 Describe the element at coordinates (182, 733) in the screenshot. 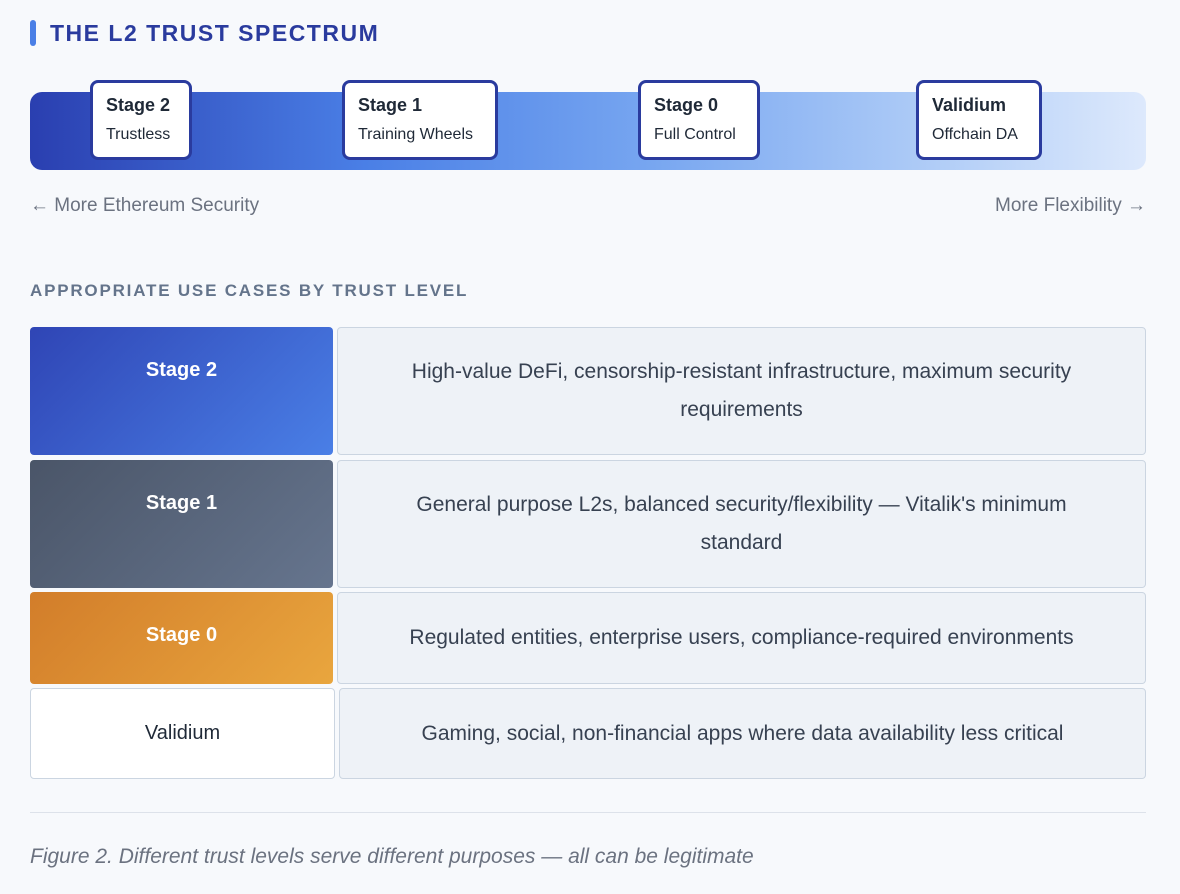

I see `stage-cell: Validium` at that location.